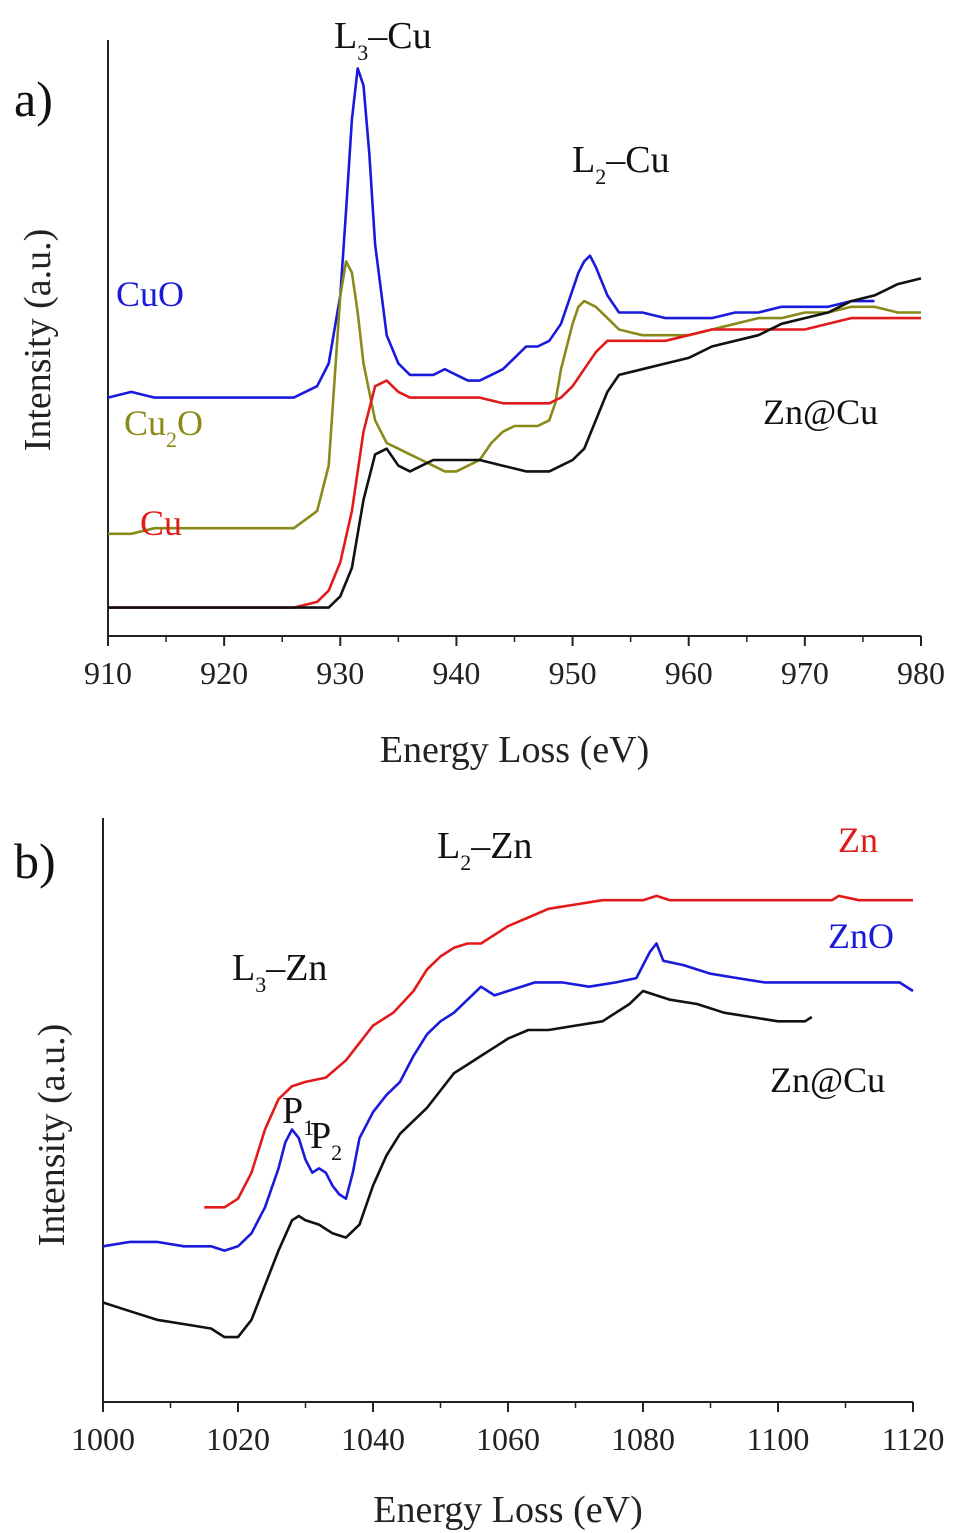  Describe the element at coordinates (913, 1439) in the screenshot. I see `x-tick-label: 1120` at that location.